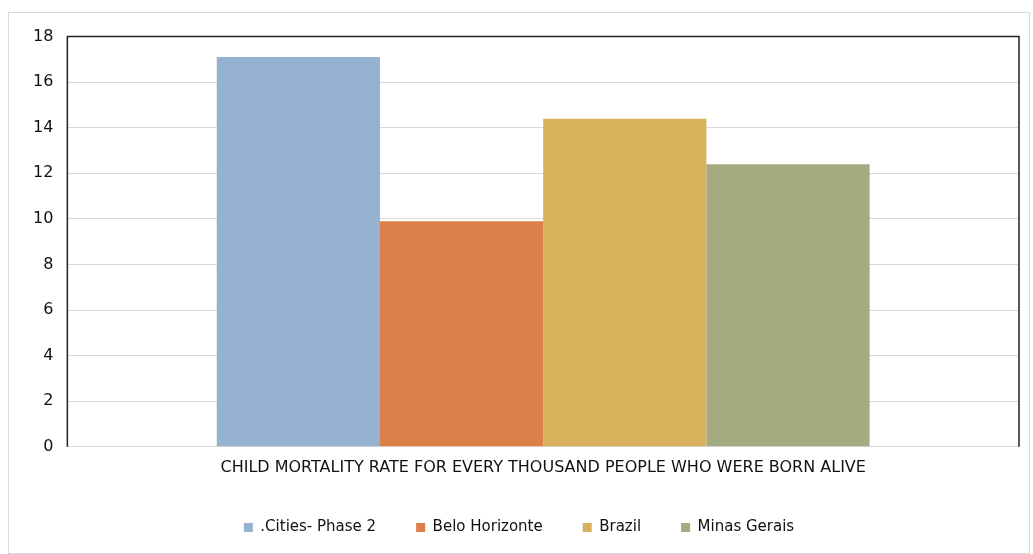  I want to click on y-tick-label: 16, so click(43, 81).